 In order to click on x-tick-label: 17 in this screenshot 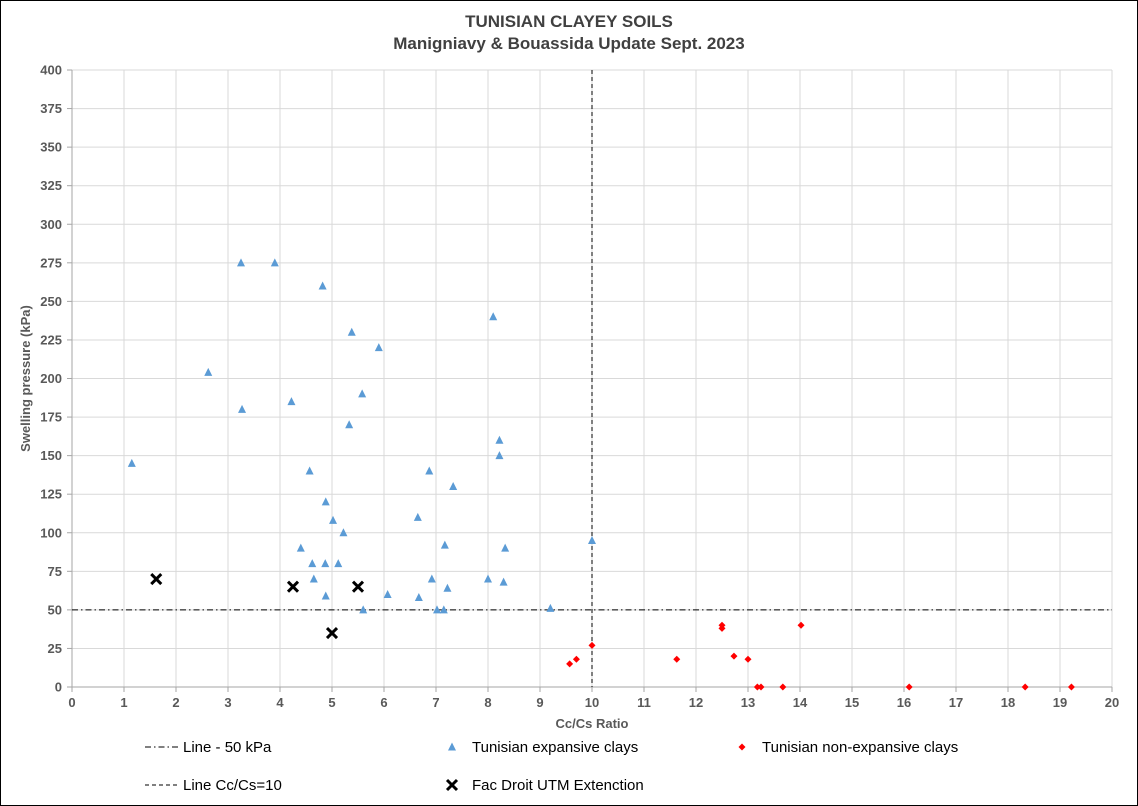, I will do `click(956, 702)`.